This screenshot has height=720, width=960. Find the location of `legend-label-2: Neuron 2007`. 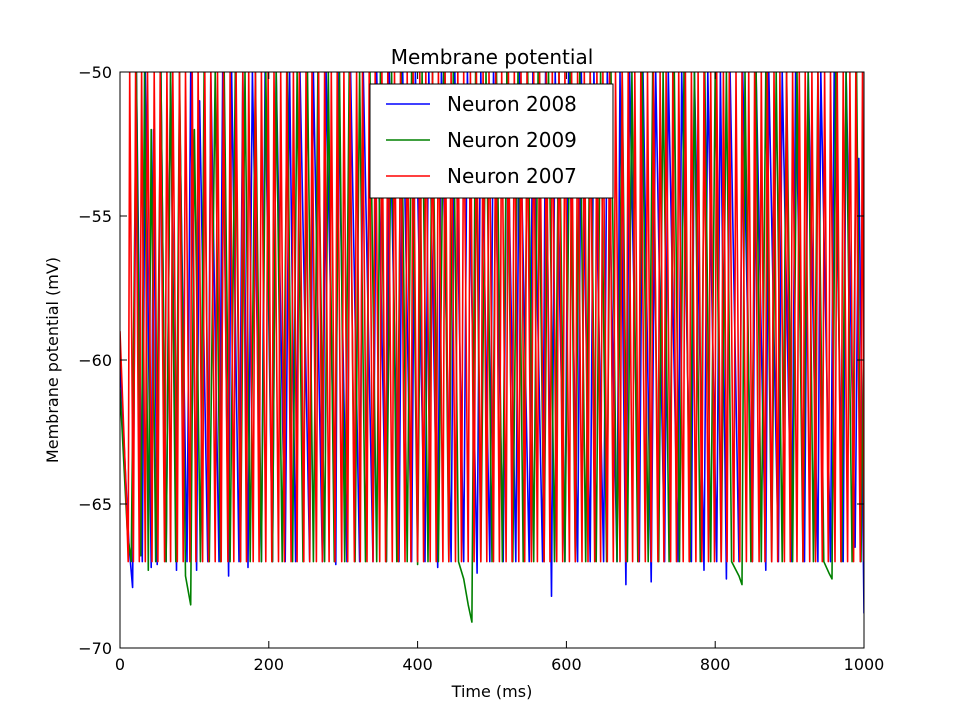

legend-label-2: Neuron 2007 is located at coordinates (512, 176).